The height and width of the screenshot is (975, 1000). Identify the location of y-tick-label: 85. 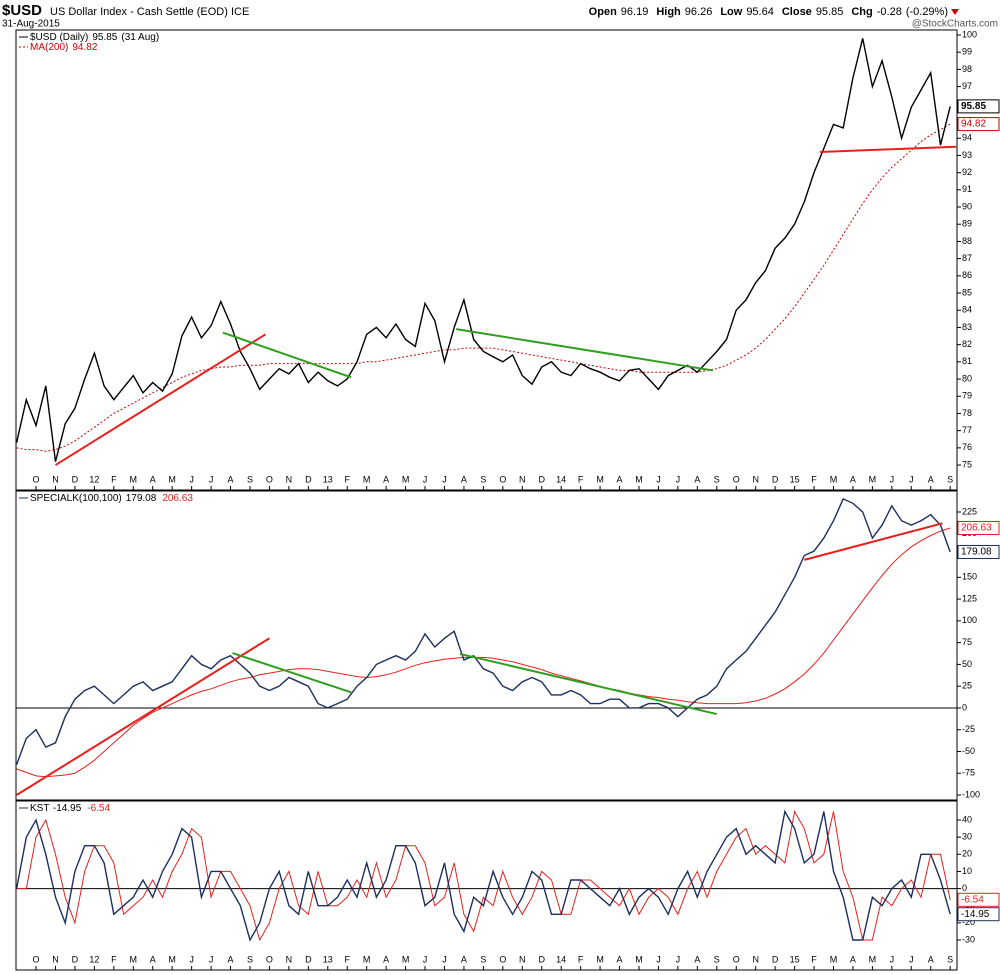
(967, 292).